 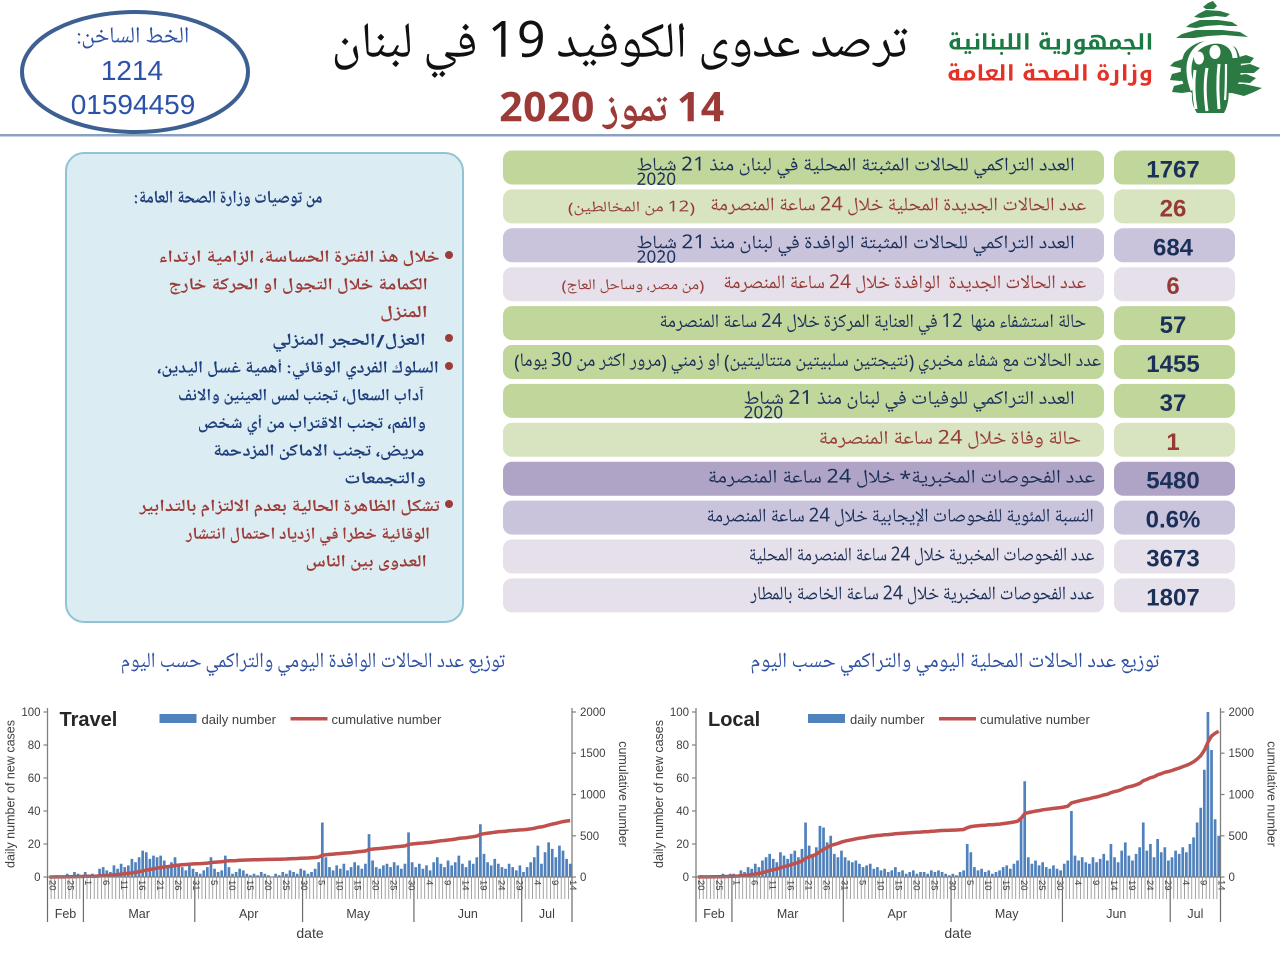 I want to click on svg-text: 16, so click(x=790, y=885).